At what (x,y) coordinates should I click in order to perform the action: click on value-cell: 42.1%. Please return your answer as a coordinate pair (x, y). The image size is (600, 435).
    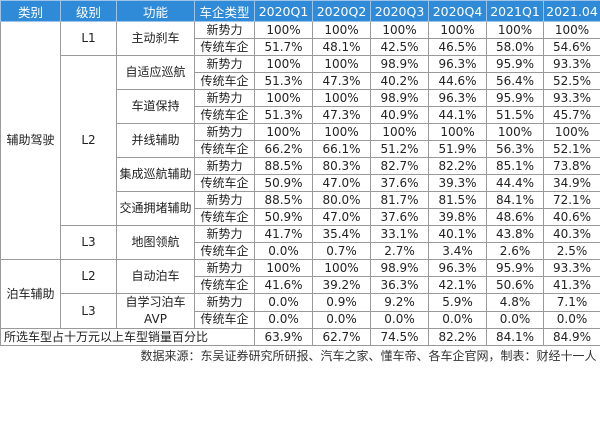
    Looking at the image, I should click on (457, 285).